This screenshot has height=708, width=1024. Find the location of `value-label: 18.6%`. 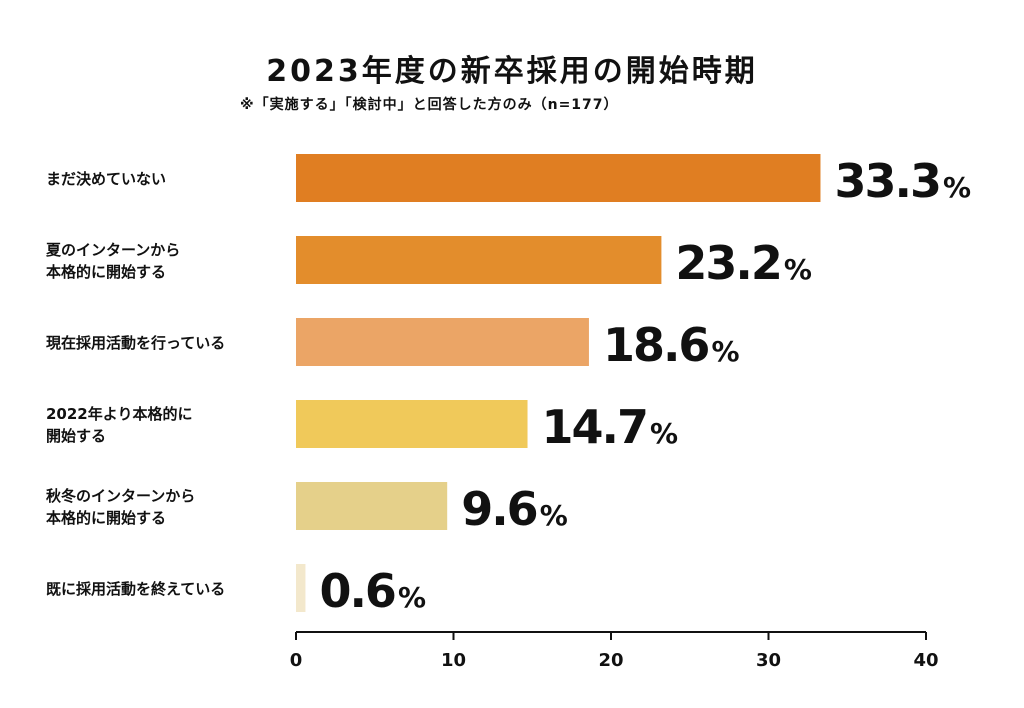

value-label: 18.6% is located at coordinates (671, 345).